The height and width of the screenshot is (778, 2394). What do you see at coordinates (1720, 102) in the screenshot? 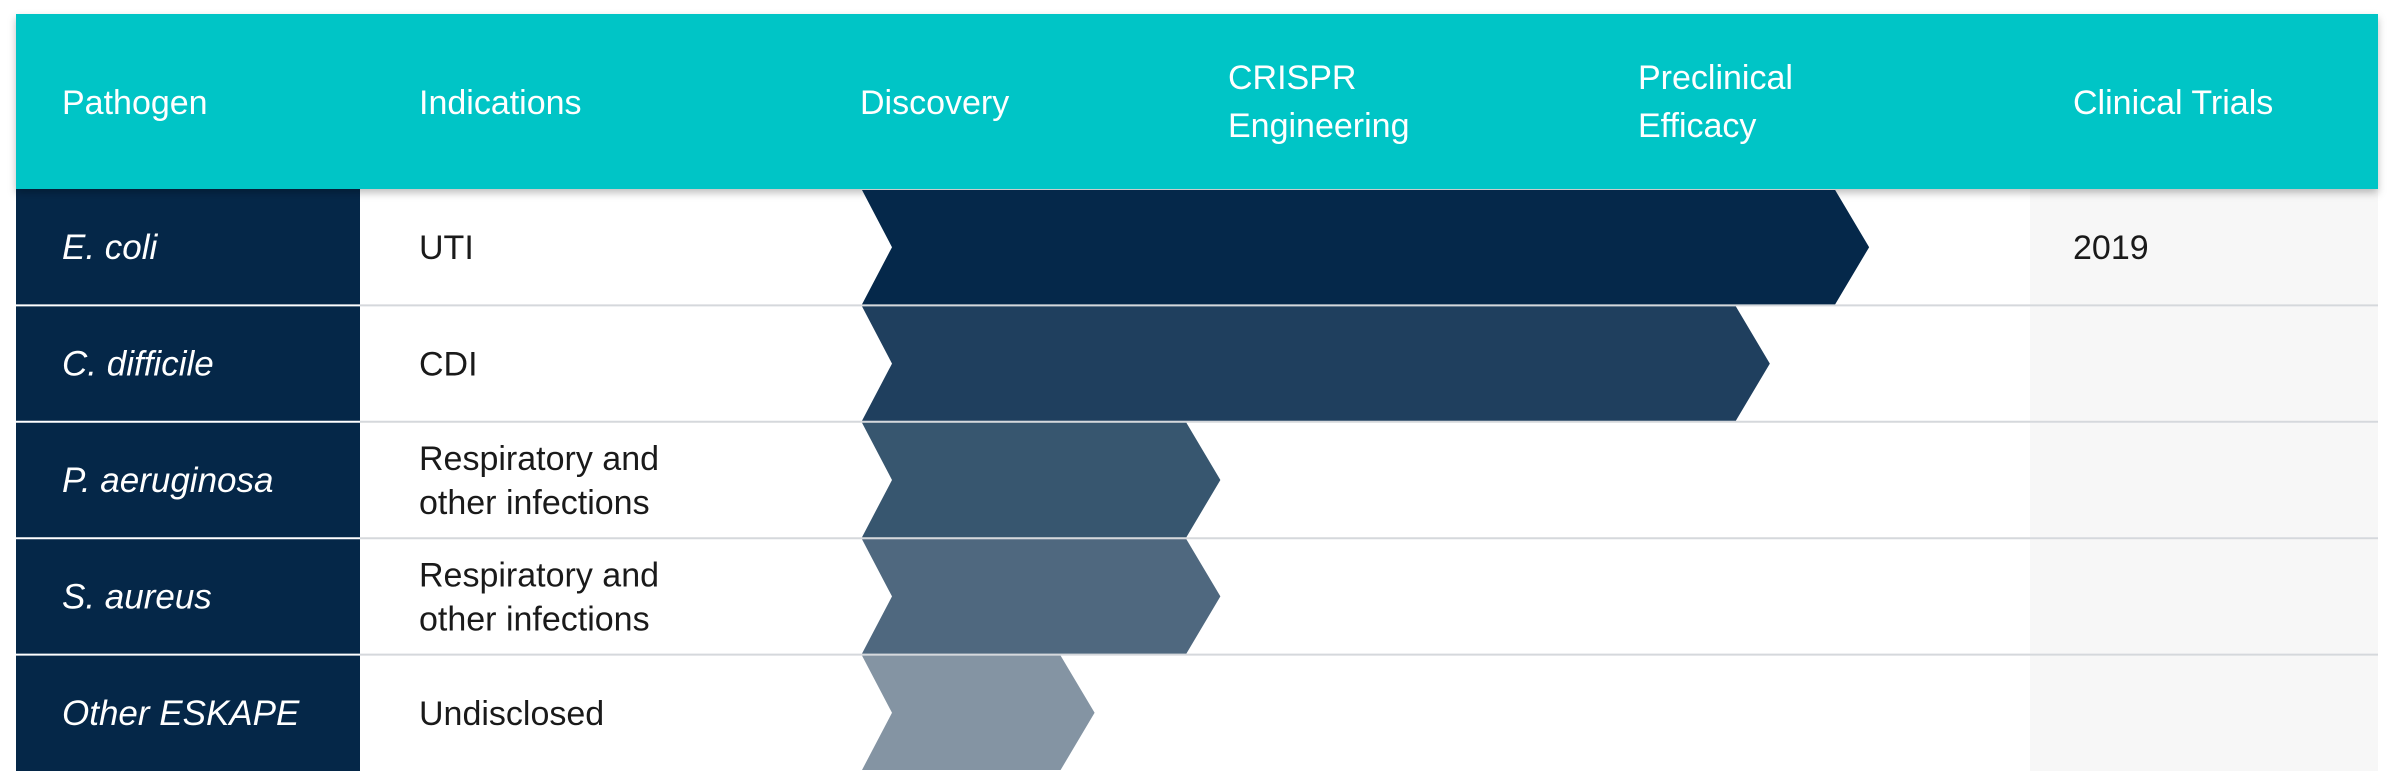
I see `header-preclinical-efficacy: Preclinical Efficacy` at bounding box center [1720, 102].